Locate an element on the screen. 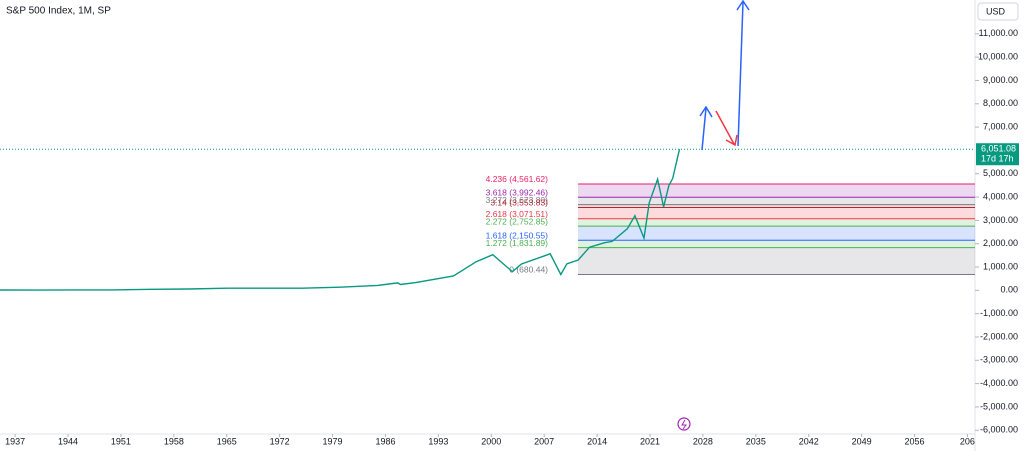 The width and height of the screenshot is (1024, 451). fib-label: 0 (680.44) is located at coordinates (528, 270).